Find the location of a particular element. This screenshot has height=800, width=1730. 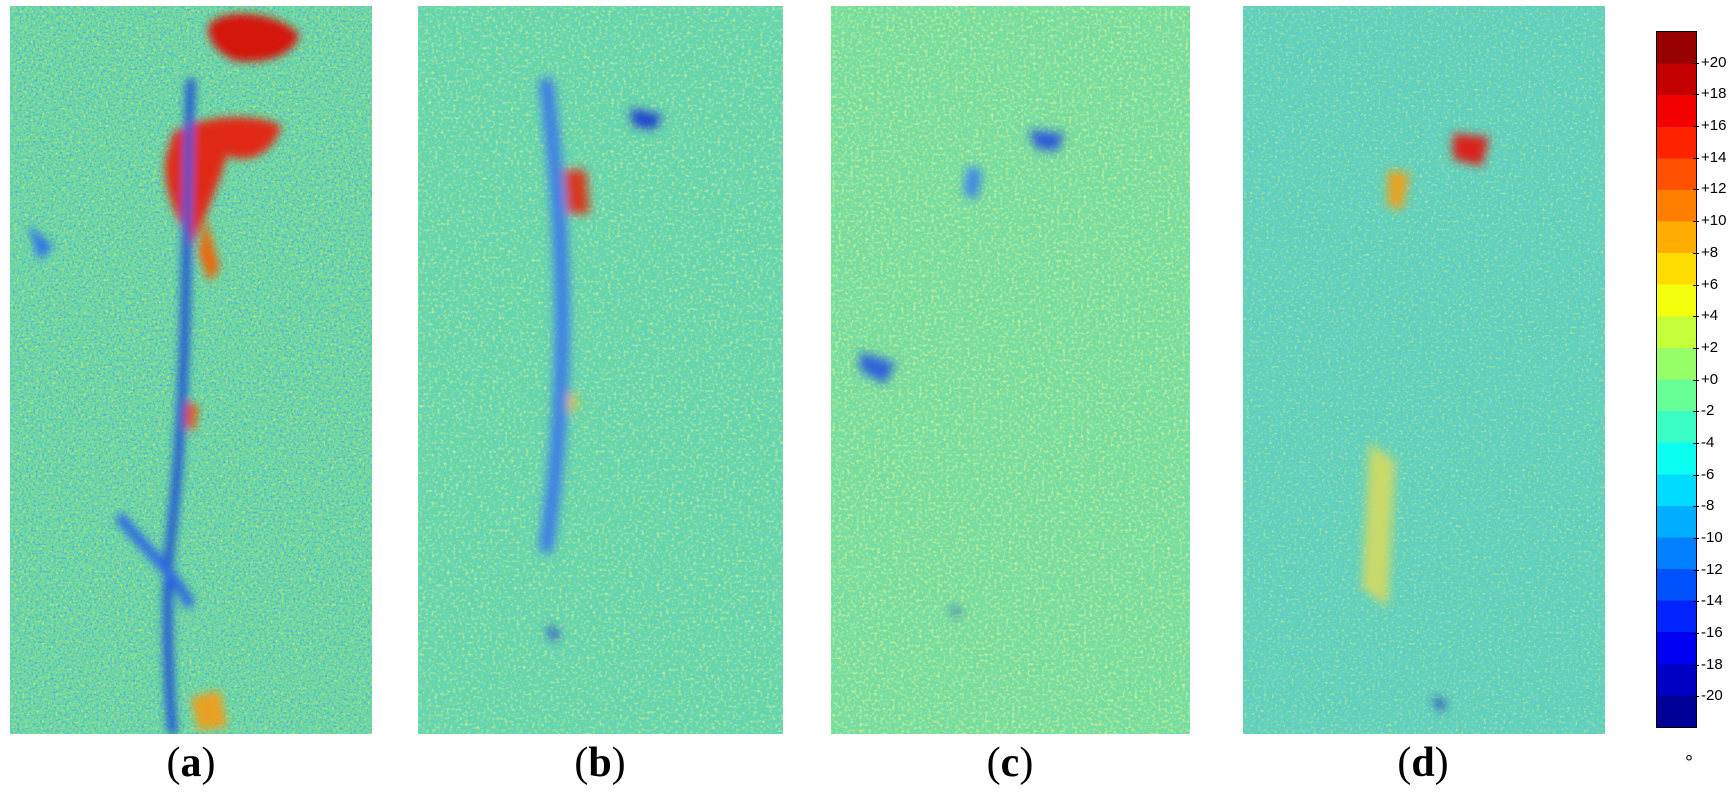

colorbar-tick: +20 is located at coordinates (1710, 62).